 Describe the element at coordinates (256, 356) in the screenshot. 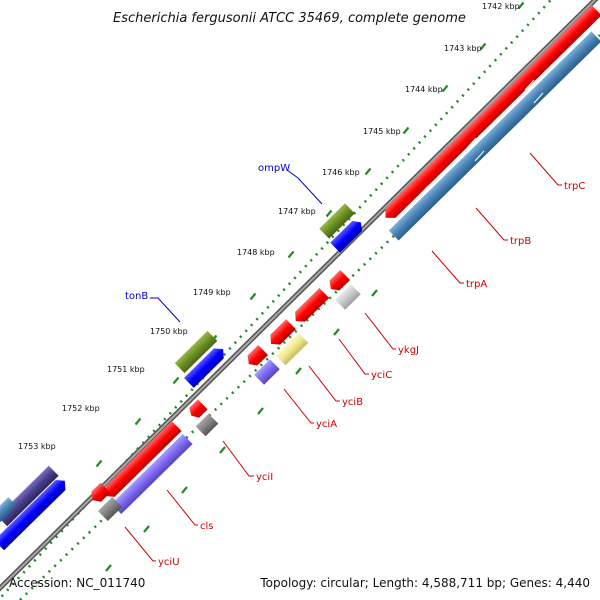

I see `cds-yciA-red` at that location.